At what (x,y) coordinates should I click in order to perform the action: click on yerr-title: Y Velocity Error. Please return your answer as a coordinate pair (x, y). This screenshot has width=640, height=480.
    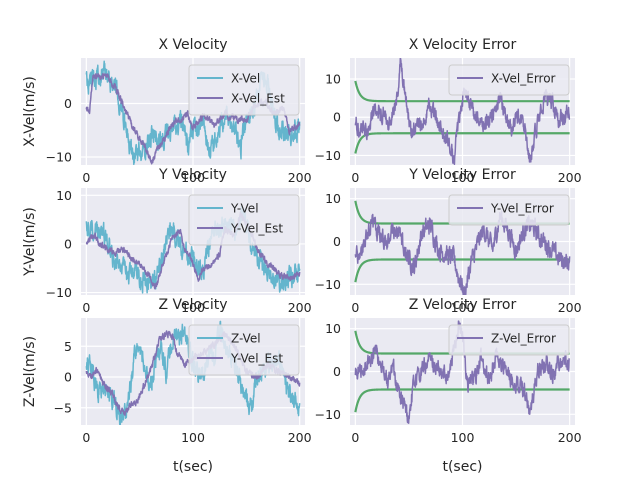
    Looking at the image, I should click on (462, 175).